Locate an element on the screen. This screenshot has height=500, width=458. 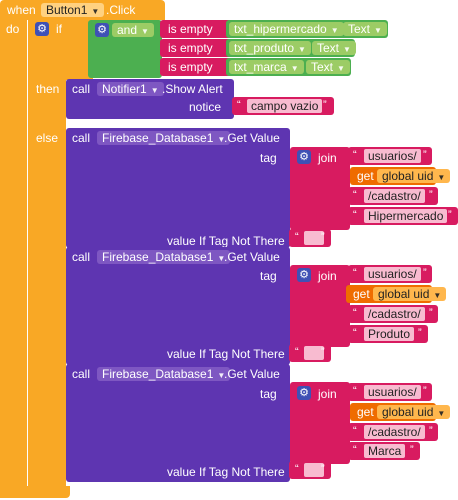
if-body is located at coordinates (47, 254).